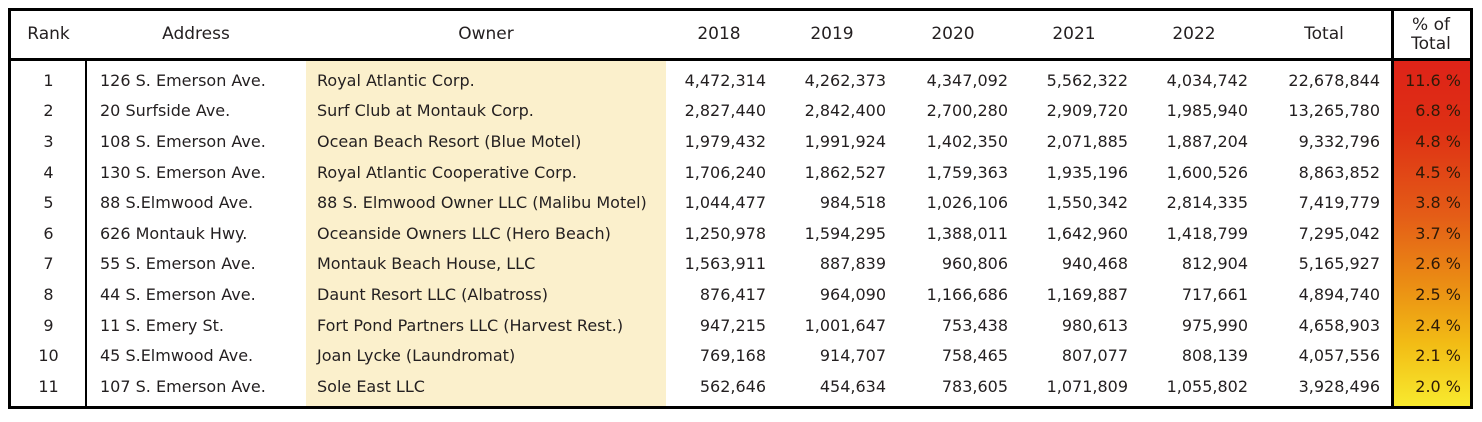 This screenshot has width=1482, height=422. What do you see at coordinates (1438, 172) in the screenshot?
I see `pct-of-total-cell: 4.5 %` at bounding box center [1438, 172].